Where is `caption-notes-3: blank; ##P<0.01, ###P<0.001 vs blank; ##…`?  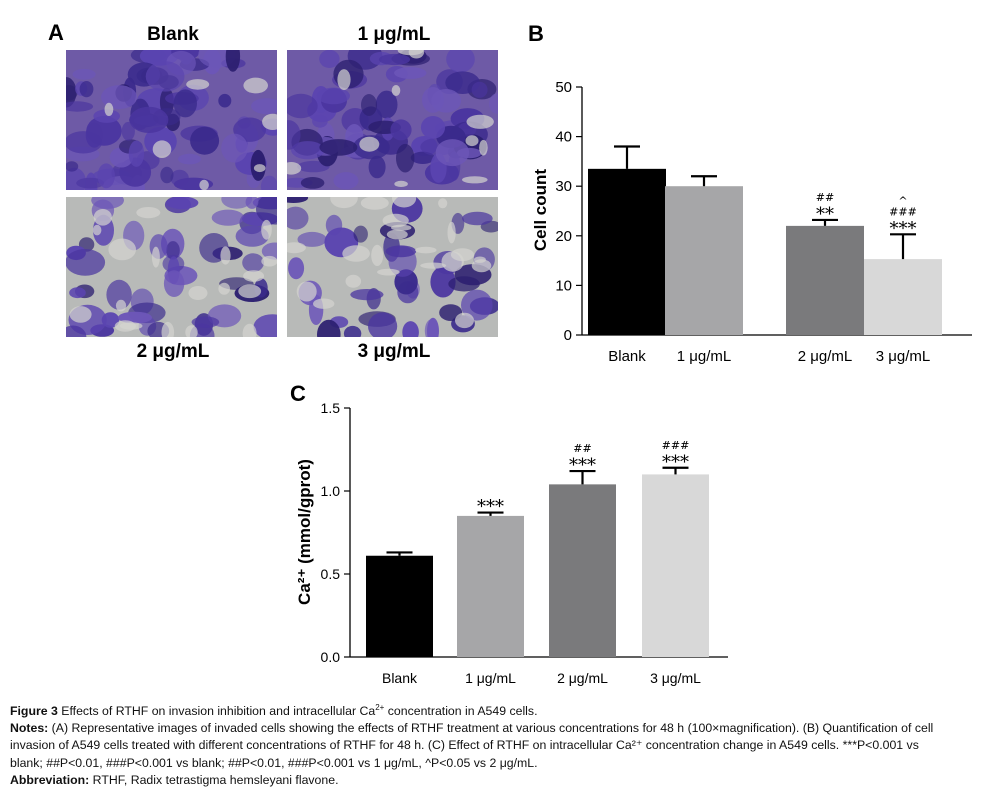
caption-notes-3: blank; ##P<0.01, ###P<0.001 vs blank; ##… is located at coordinates (274, 762).